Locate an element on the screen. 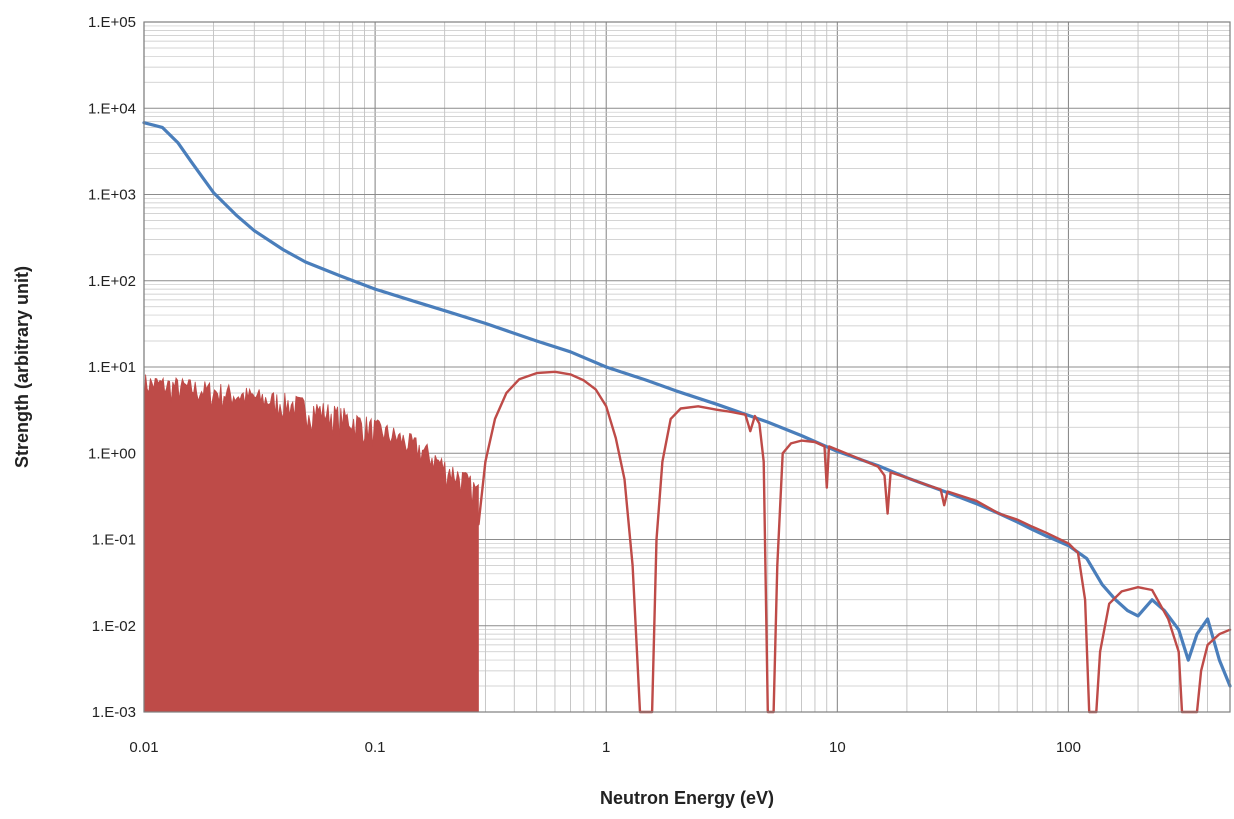 The height and width of the screenshot is (819, 1234). x-axis-title: Neutron Energy (eV) is located at coordinates (687, 798).